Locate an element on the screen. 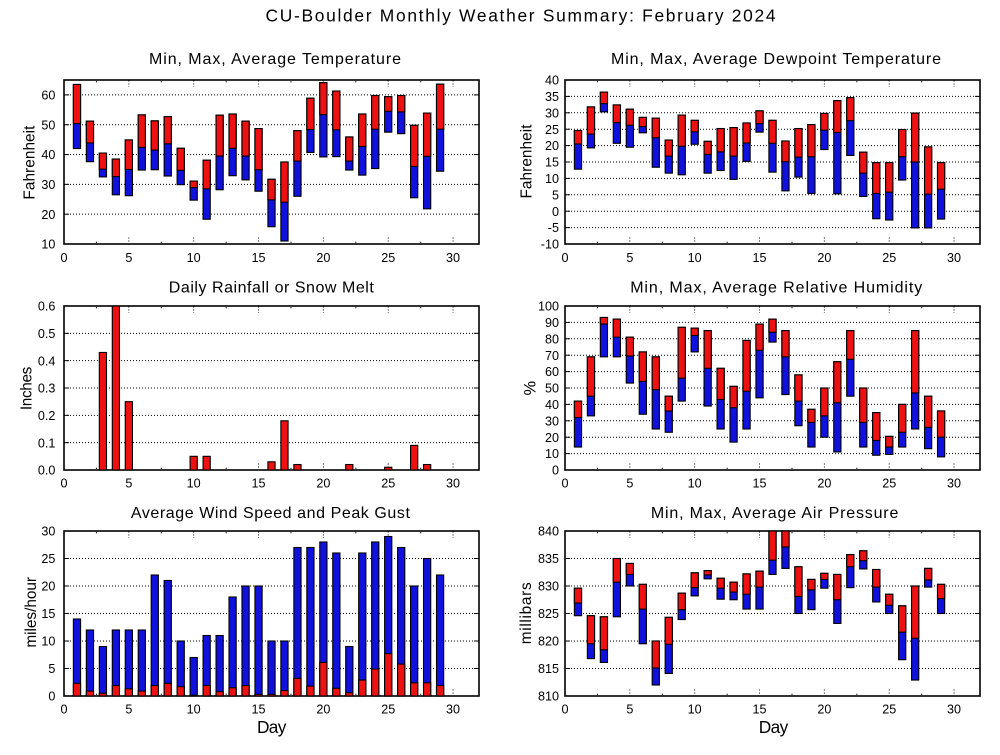  svg-text: Min, Max, Average Air Pressure is located at coordinates (775, 513).